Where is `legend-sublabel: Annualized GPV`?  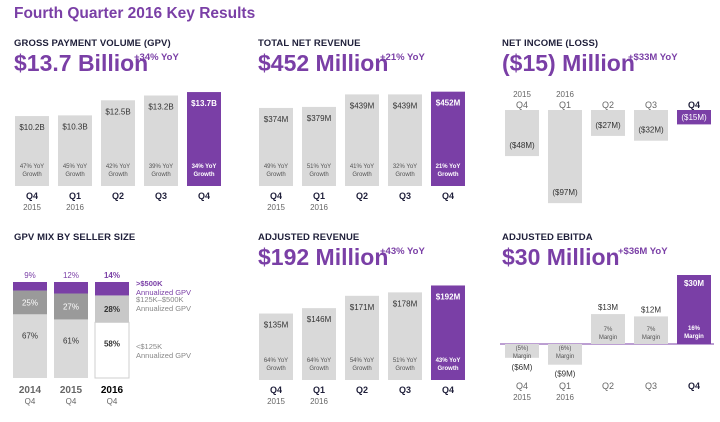 legend-sublabel: Annualized GPV is located at coordinates (163, 292).